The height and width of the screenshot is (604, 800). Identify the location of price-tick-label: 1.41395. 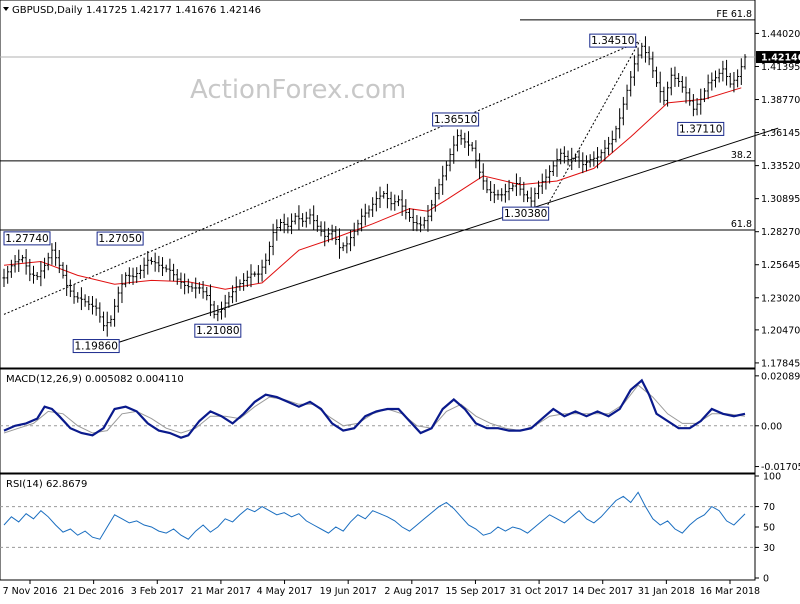
(780, 67).